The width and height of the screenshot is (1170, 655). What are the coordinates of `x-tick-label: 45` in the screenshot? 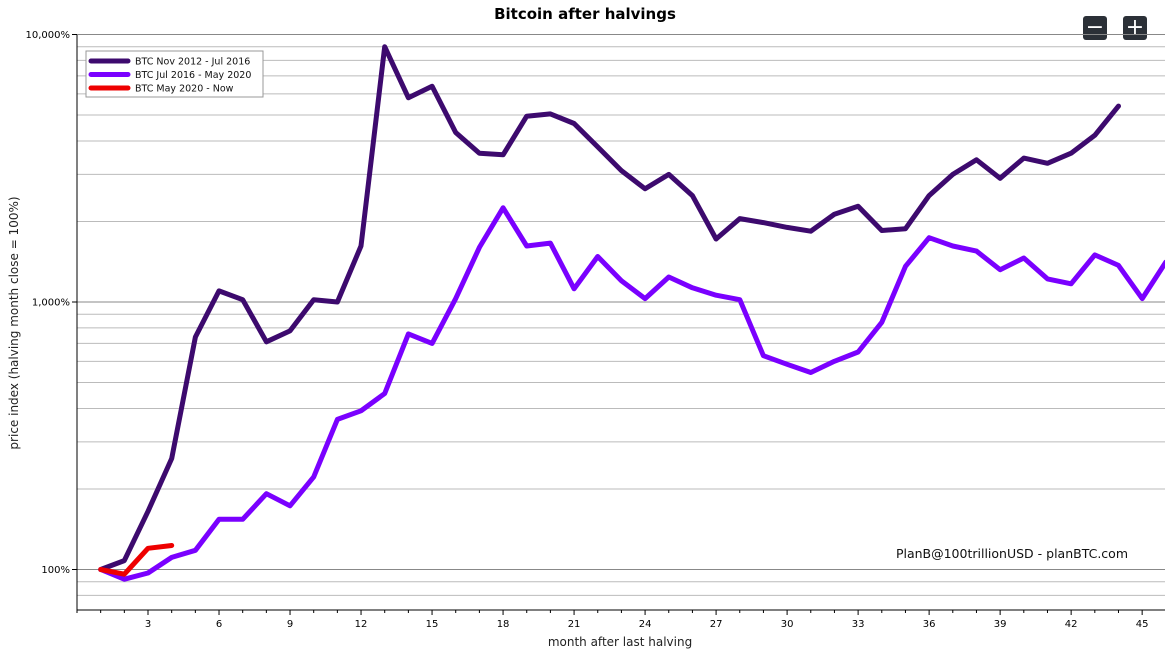 It's located at (1142, 624).